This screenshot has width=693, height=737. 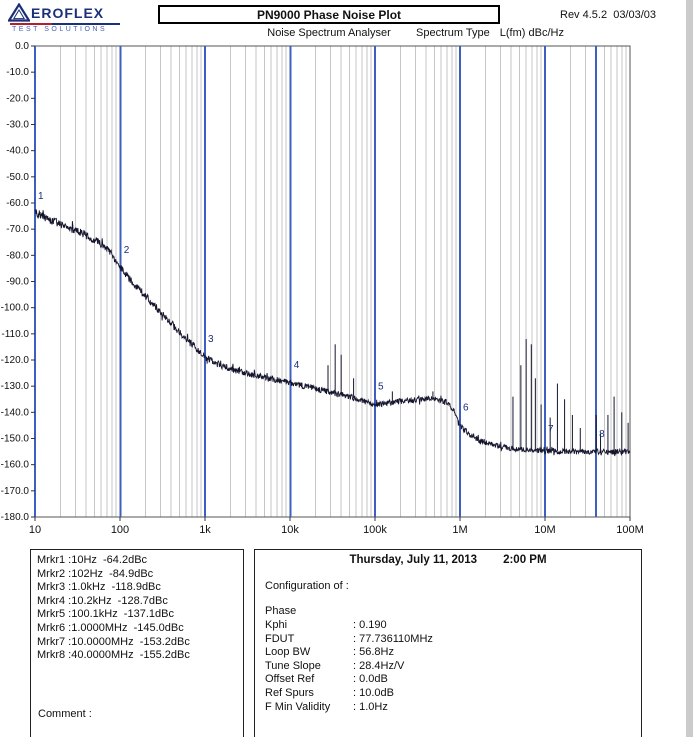 I want to click on svg-text: 0.0, so click(x=22, y=46).